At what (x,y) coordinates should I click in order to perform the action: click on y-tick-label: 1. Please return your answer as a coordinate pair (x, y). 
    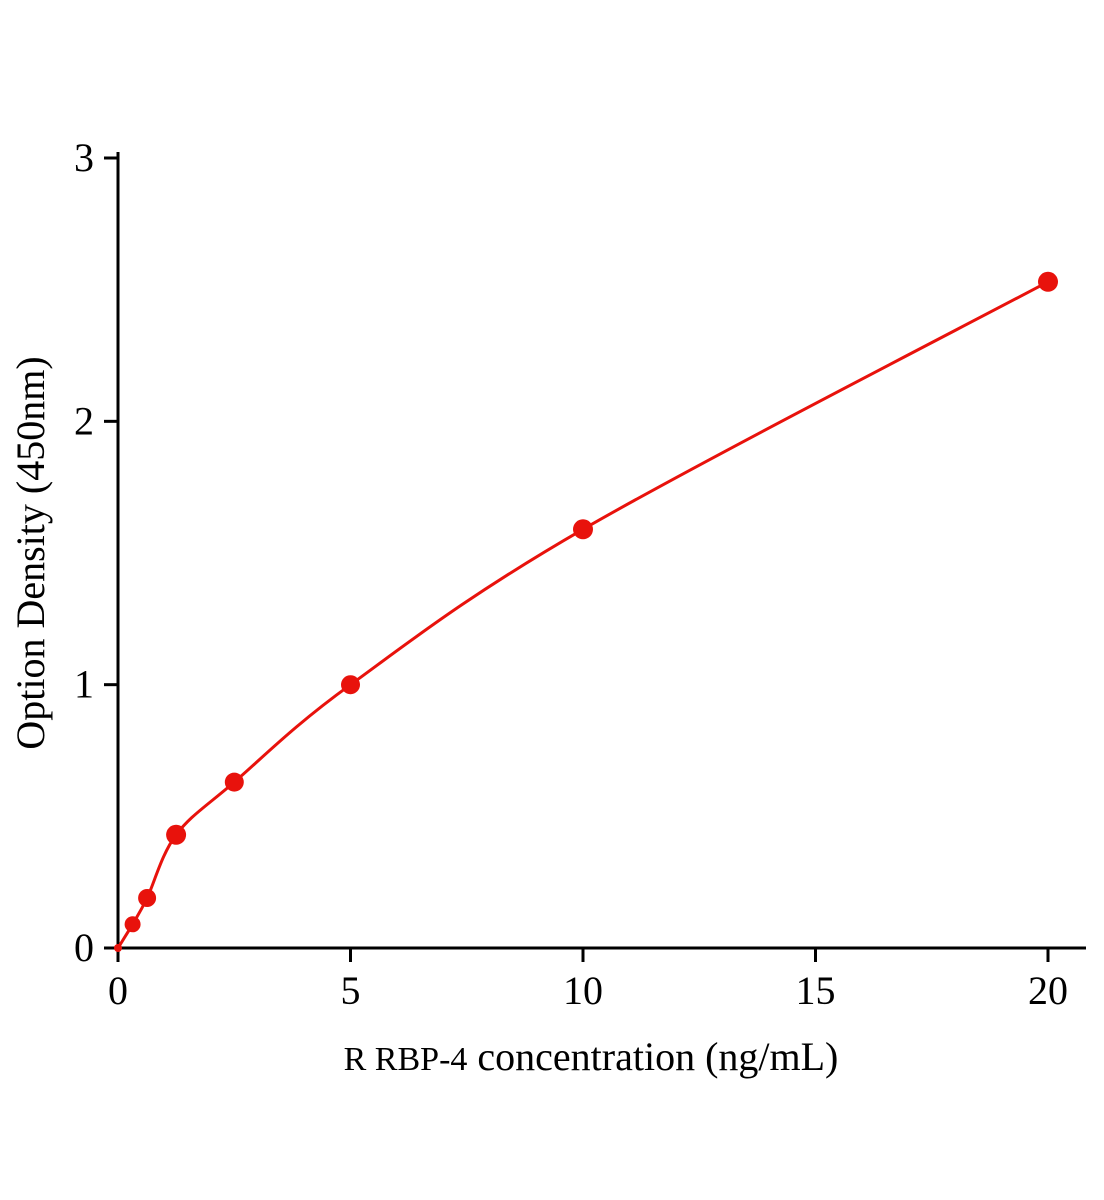
    Looking at the image, I should click on (84, 684).